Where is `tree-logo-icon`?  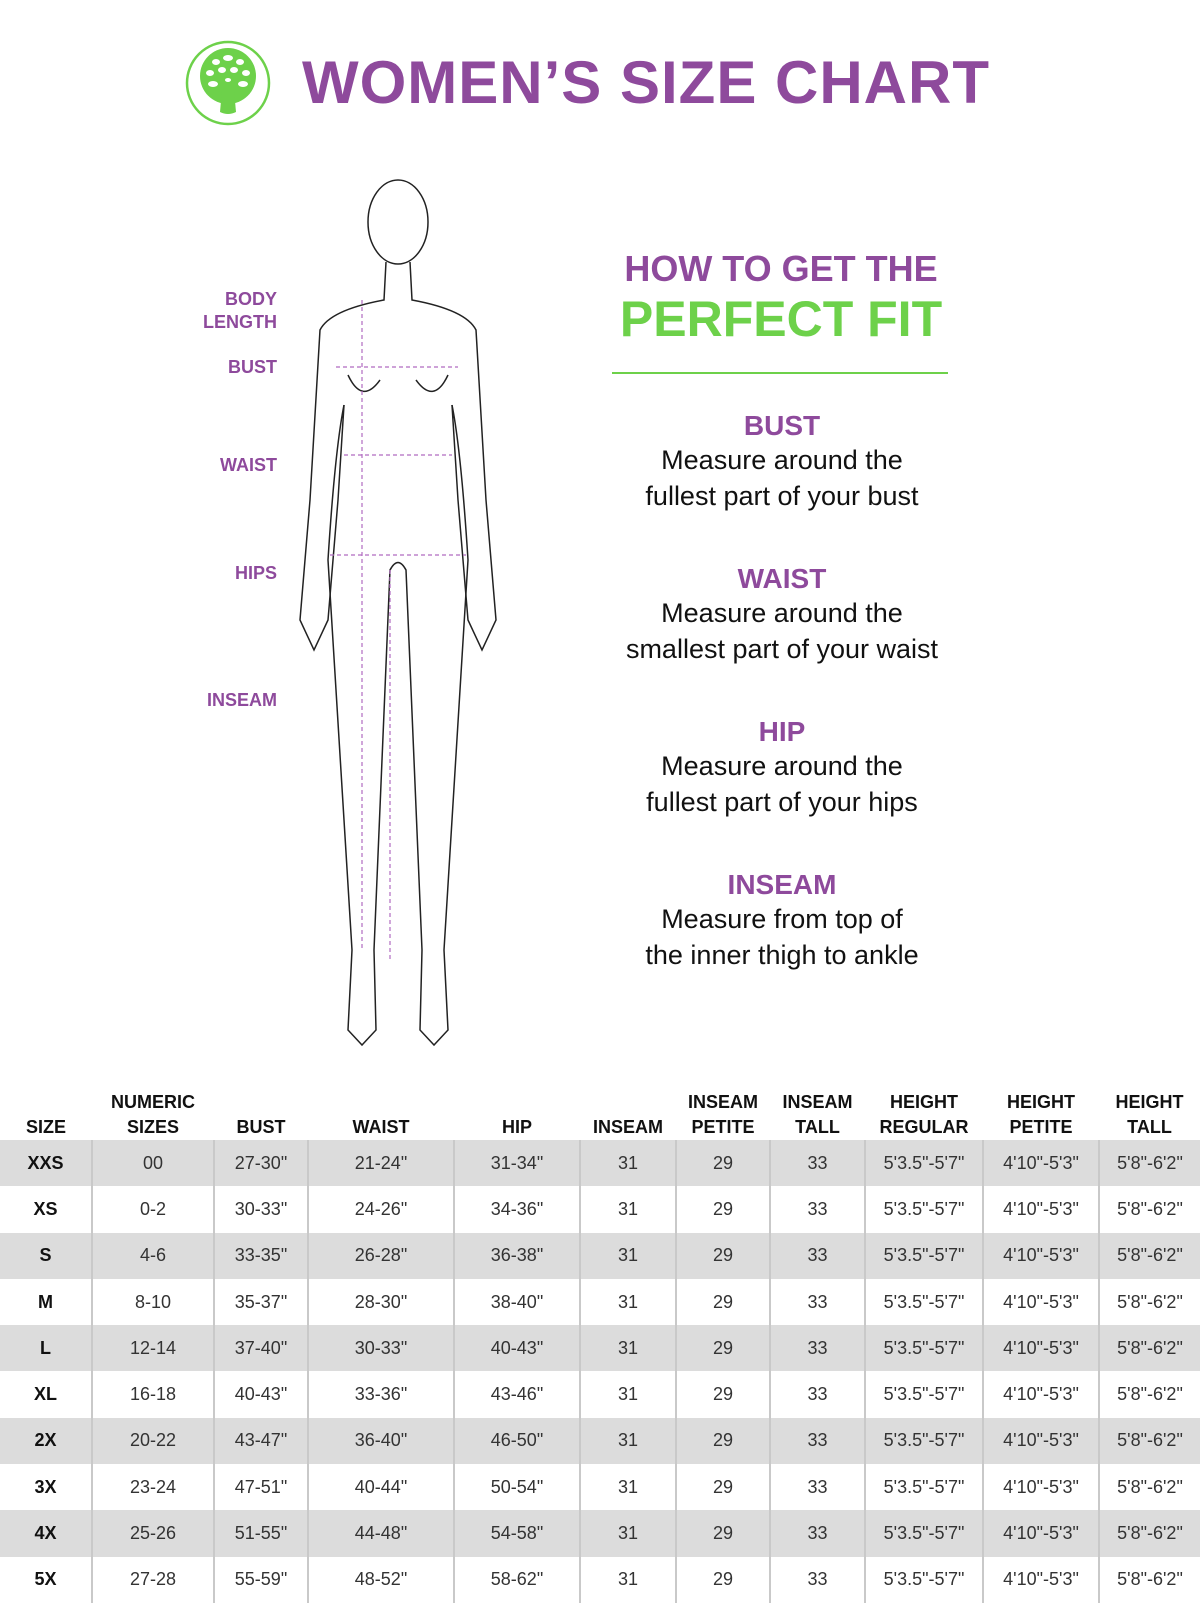
tree-logo-icon is located at coordinates (228, 83).